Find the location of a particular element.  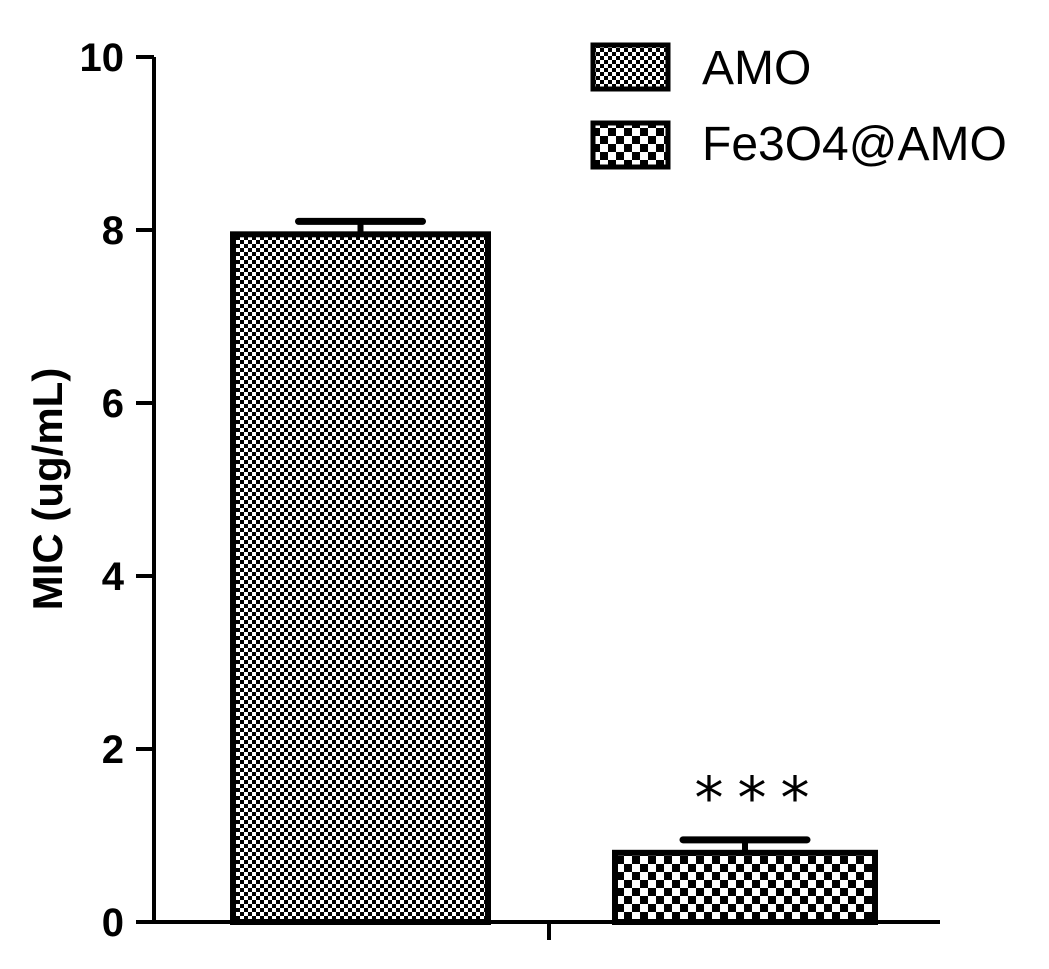

legend-swatch-fe3o4-amo is located at coordinates (630, 145).